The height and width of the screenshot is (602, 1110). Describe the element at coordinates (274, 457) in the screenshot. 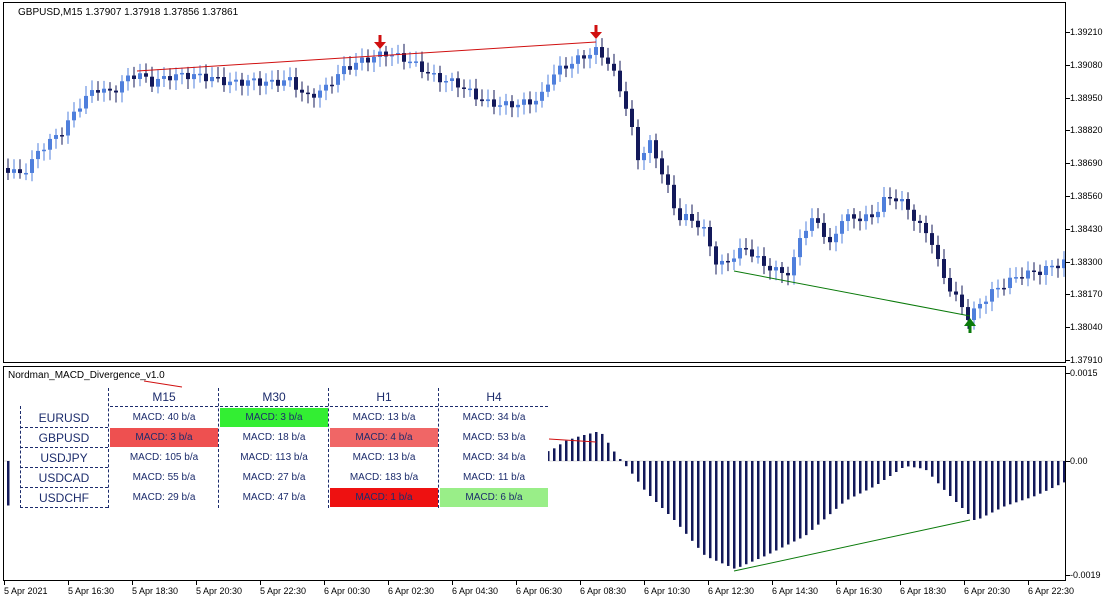

I see `macd-cell: MACD: 113 b/a` at that location.